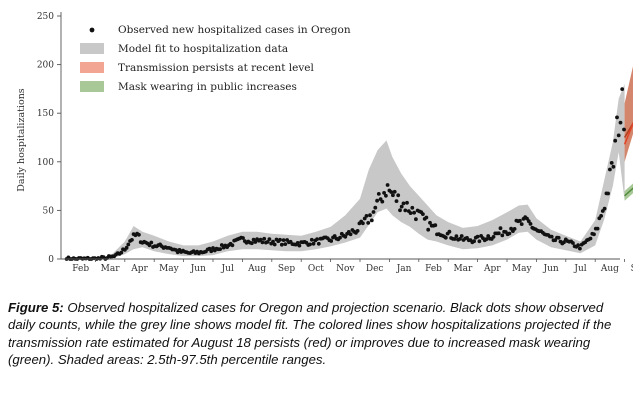 The image size is (633, 407). Describe the element at coordinates (375, 269) in the screenshot. I see `x-tick-label: Dec` at that location.